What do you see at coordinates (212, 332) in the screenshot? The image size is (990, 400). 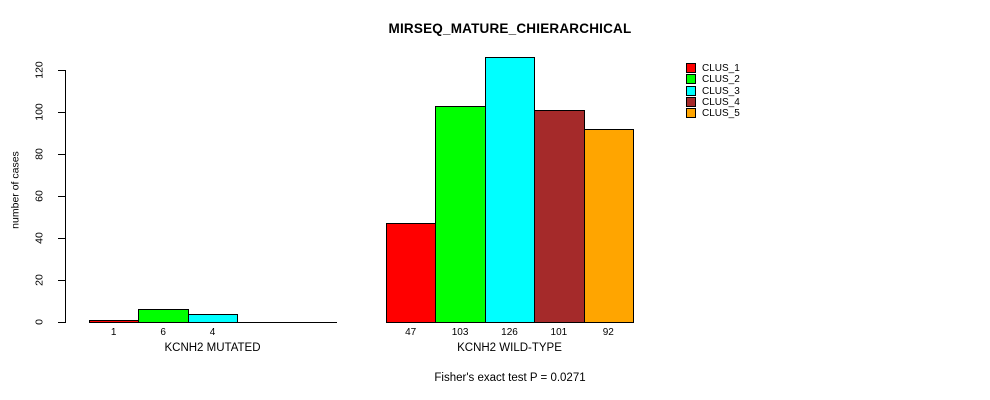 I see `bar-value-label: 4` at bounding box center [212, 332].